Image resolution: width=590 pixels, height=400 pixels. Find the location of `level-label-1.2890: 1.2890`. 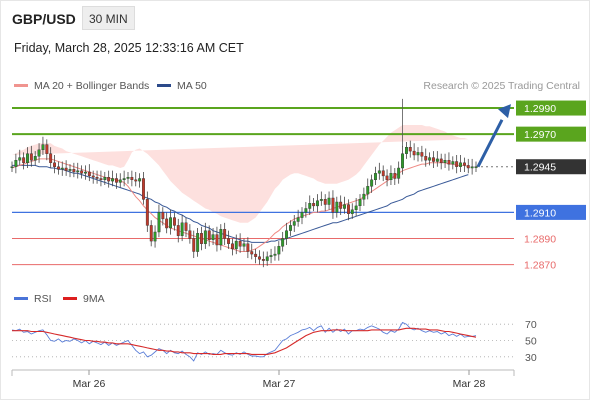

level-label-1.2890: 1.2890 is located at coordinates (540, 239).